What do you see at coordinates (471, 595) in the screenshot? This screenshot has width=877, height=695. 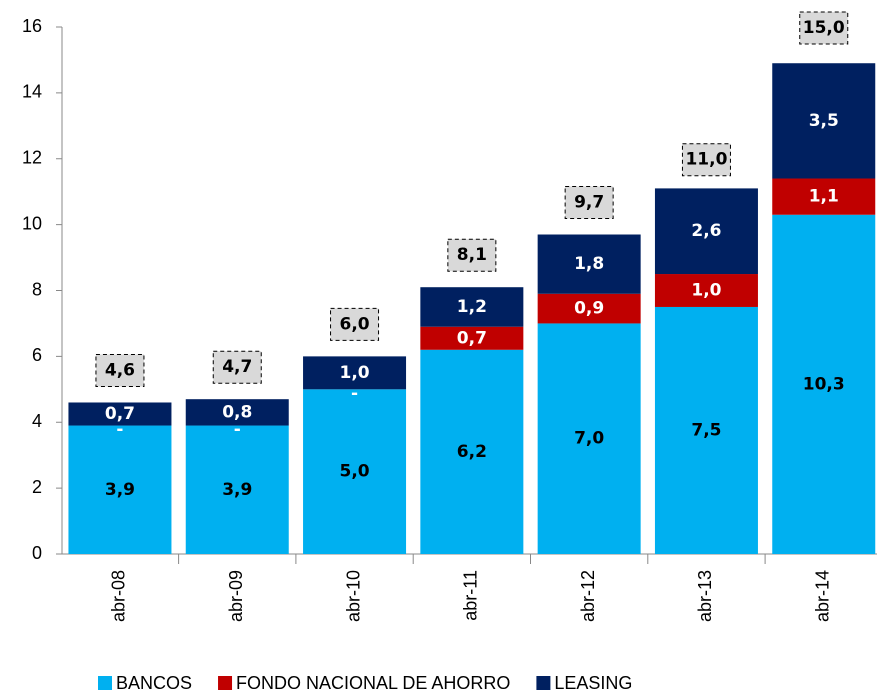 I see `x-tick-label: abr-11` at bounding box center [471, 595].